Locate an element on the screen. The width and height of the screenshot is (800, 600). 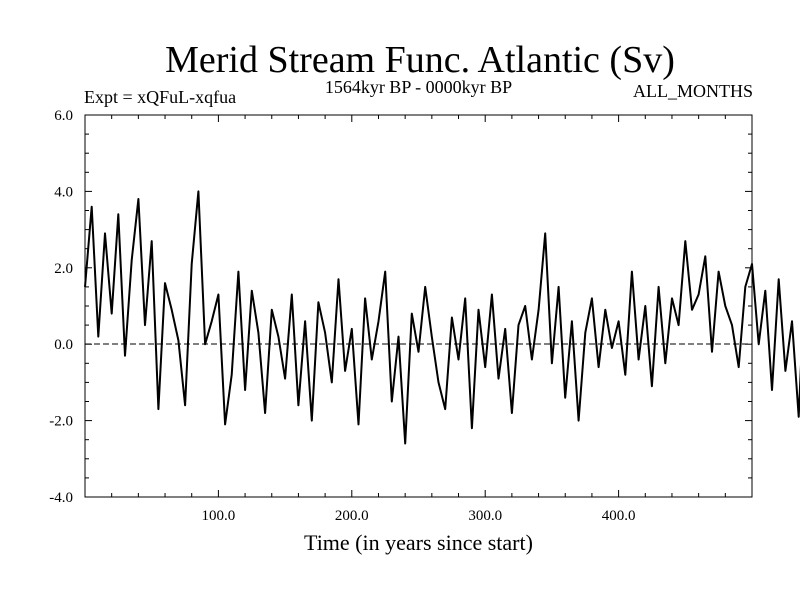
y-tick-label: 4.0 is located at coordinates (63, 192).